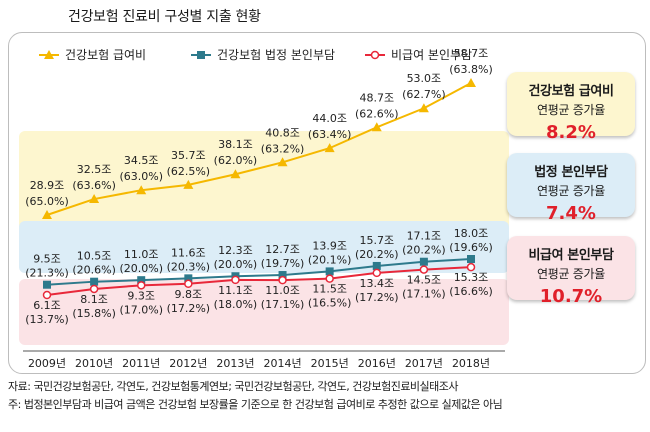  Describe the element at coordinates (47, 319) in the screenshot. I see `data-share-label: (13.7%)` at that location.